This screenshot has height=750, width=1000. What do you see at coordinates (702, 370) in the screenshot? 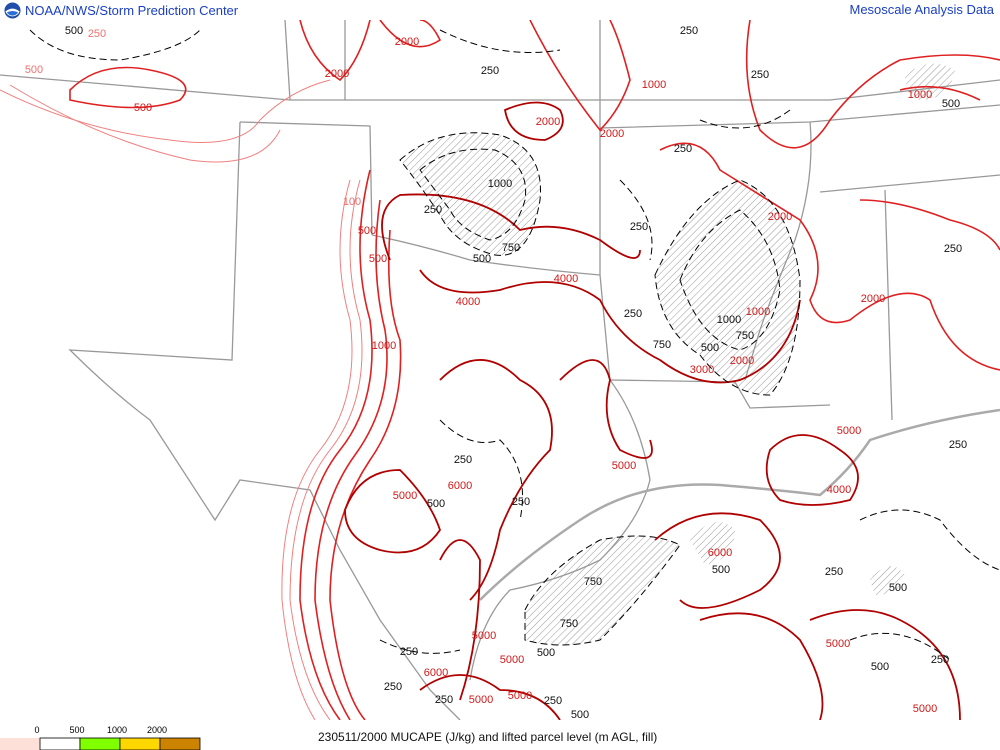
I see `cape-contour-label: 3000` at bounding box center [702, 370].